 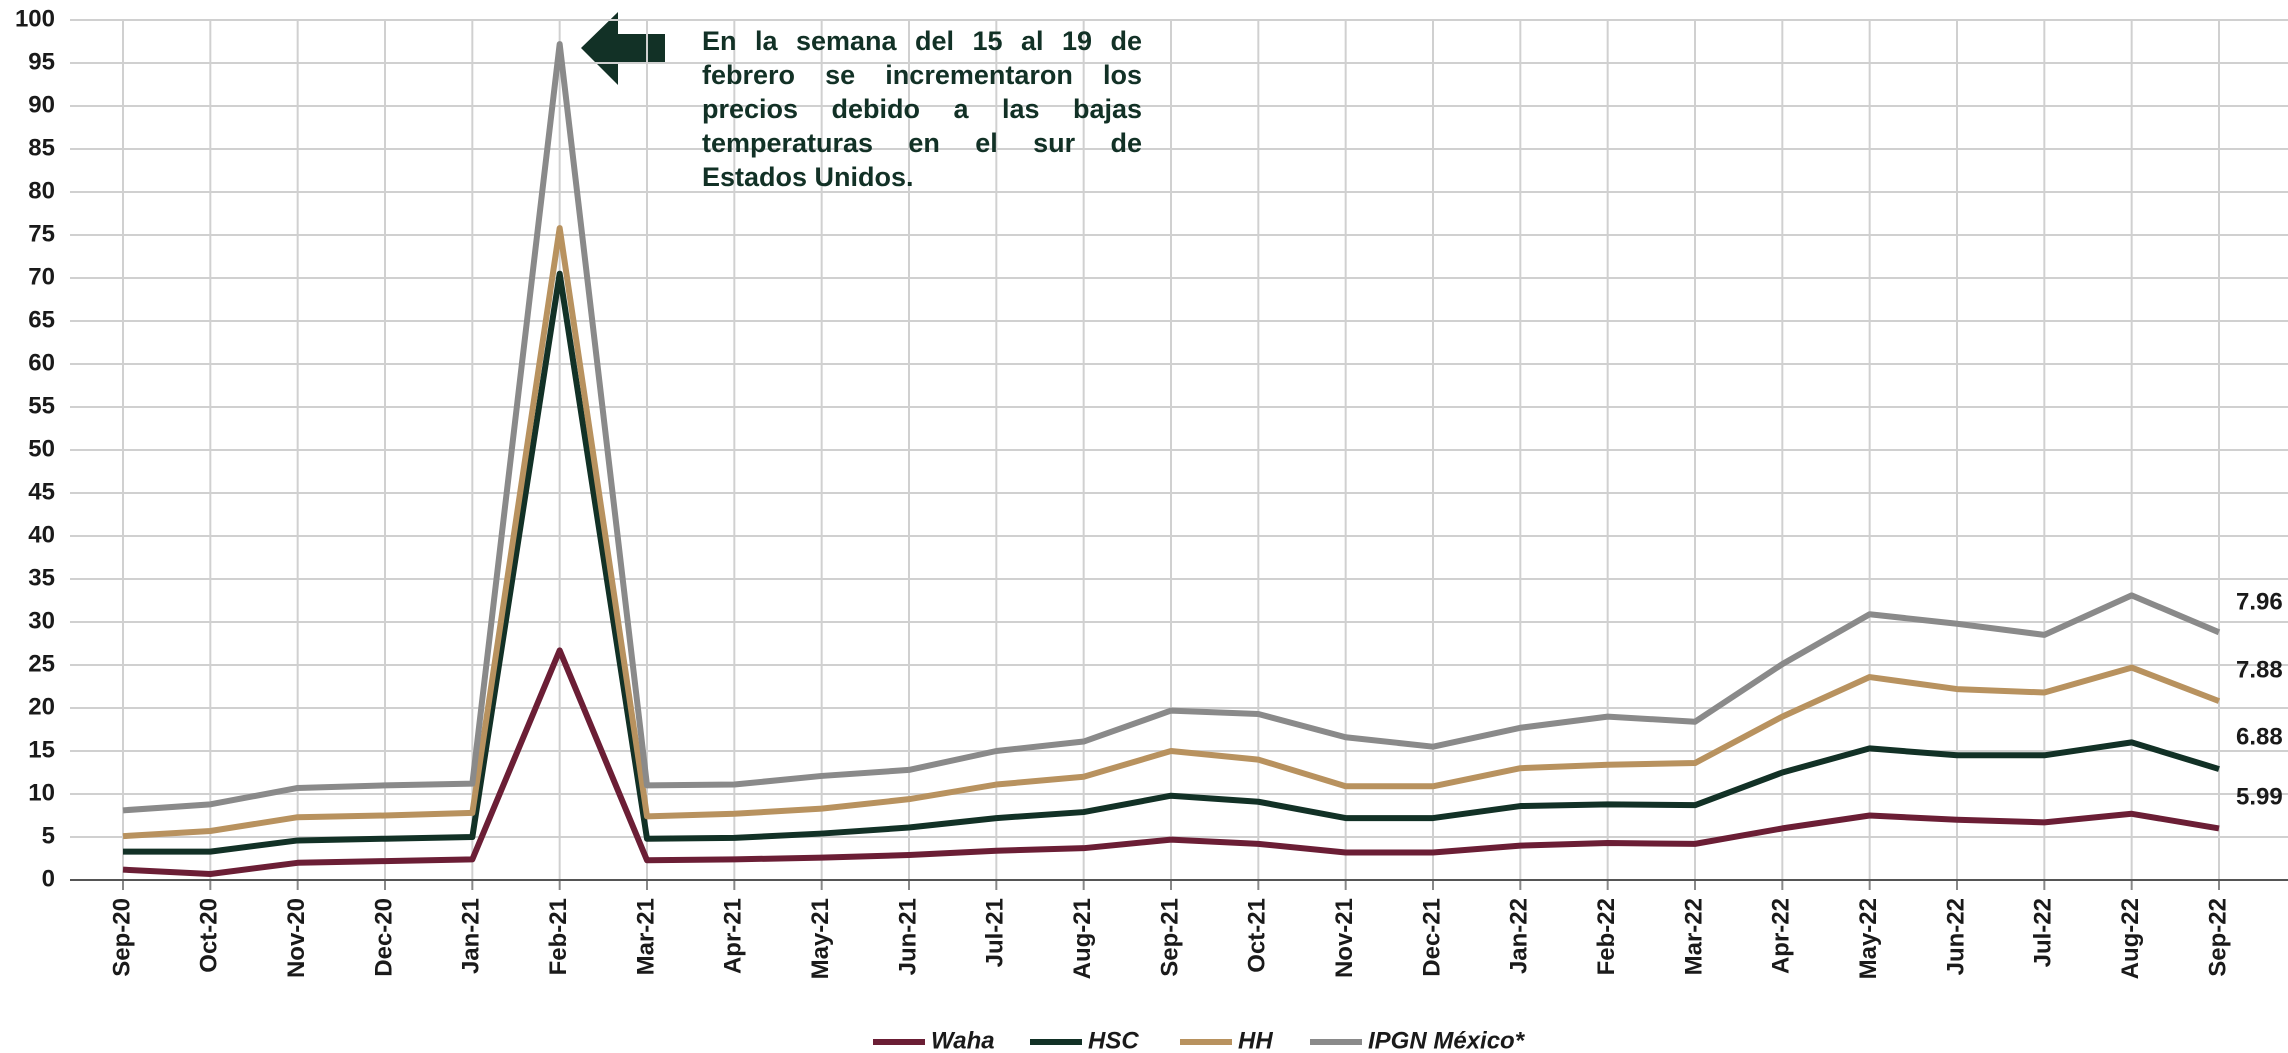 I want to click on y-tick-label: 10, so click(x=41, y=792).